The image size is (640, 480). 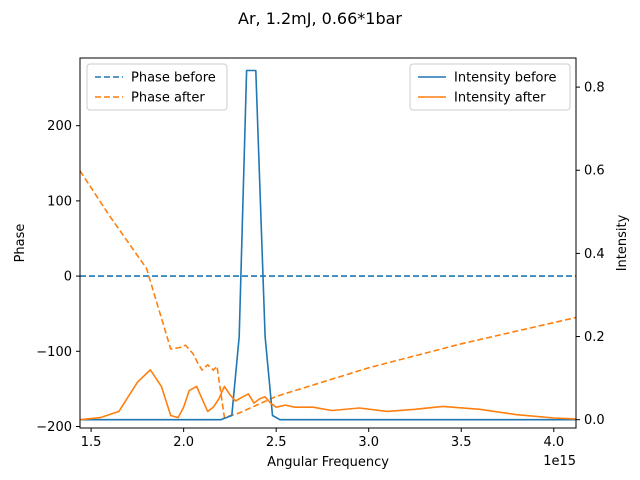 I want to click on legend-entry: Phase after, so click(x=168, y=98).